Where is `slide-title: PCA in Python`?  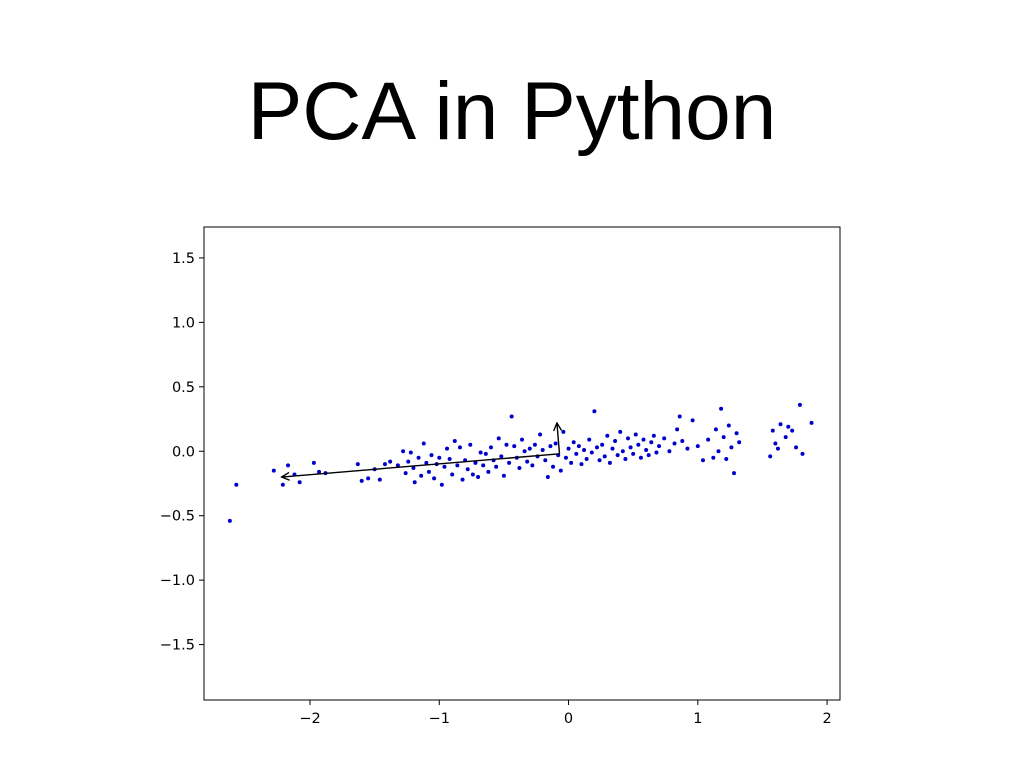 slide-title: PCA in Python is located at coordinates (512, 111).